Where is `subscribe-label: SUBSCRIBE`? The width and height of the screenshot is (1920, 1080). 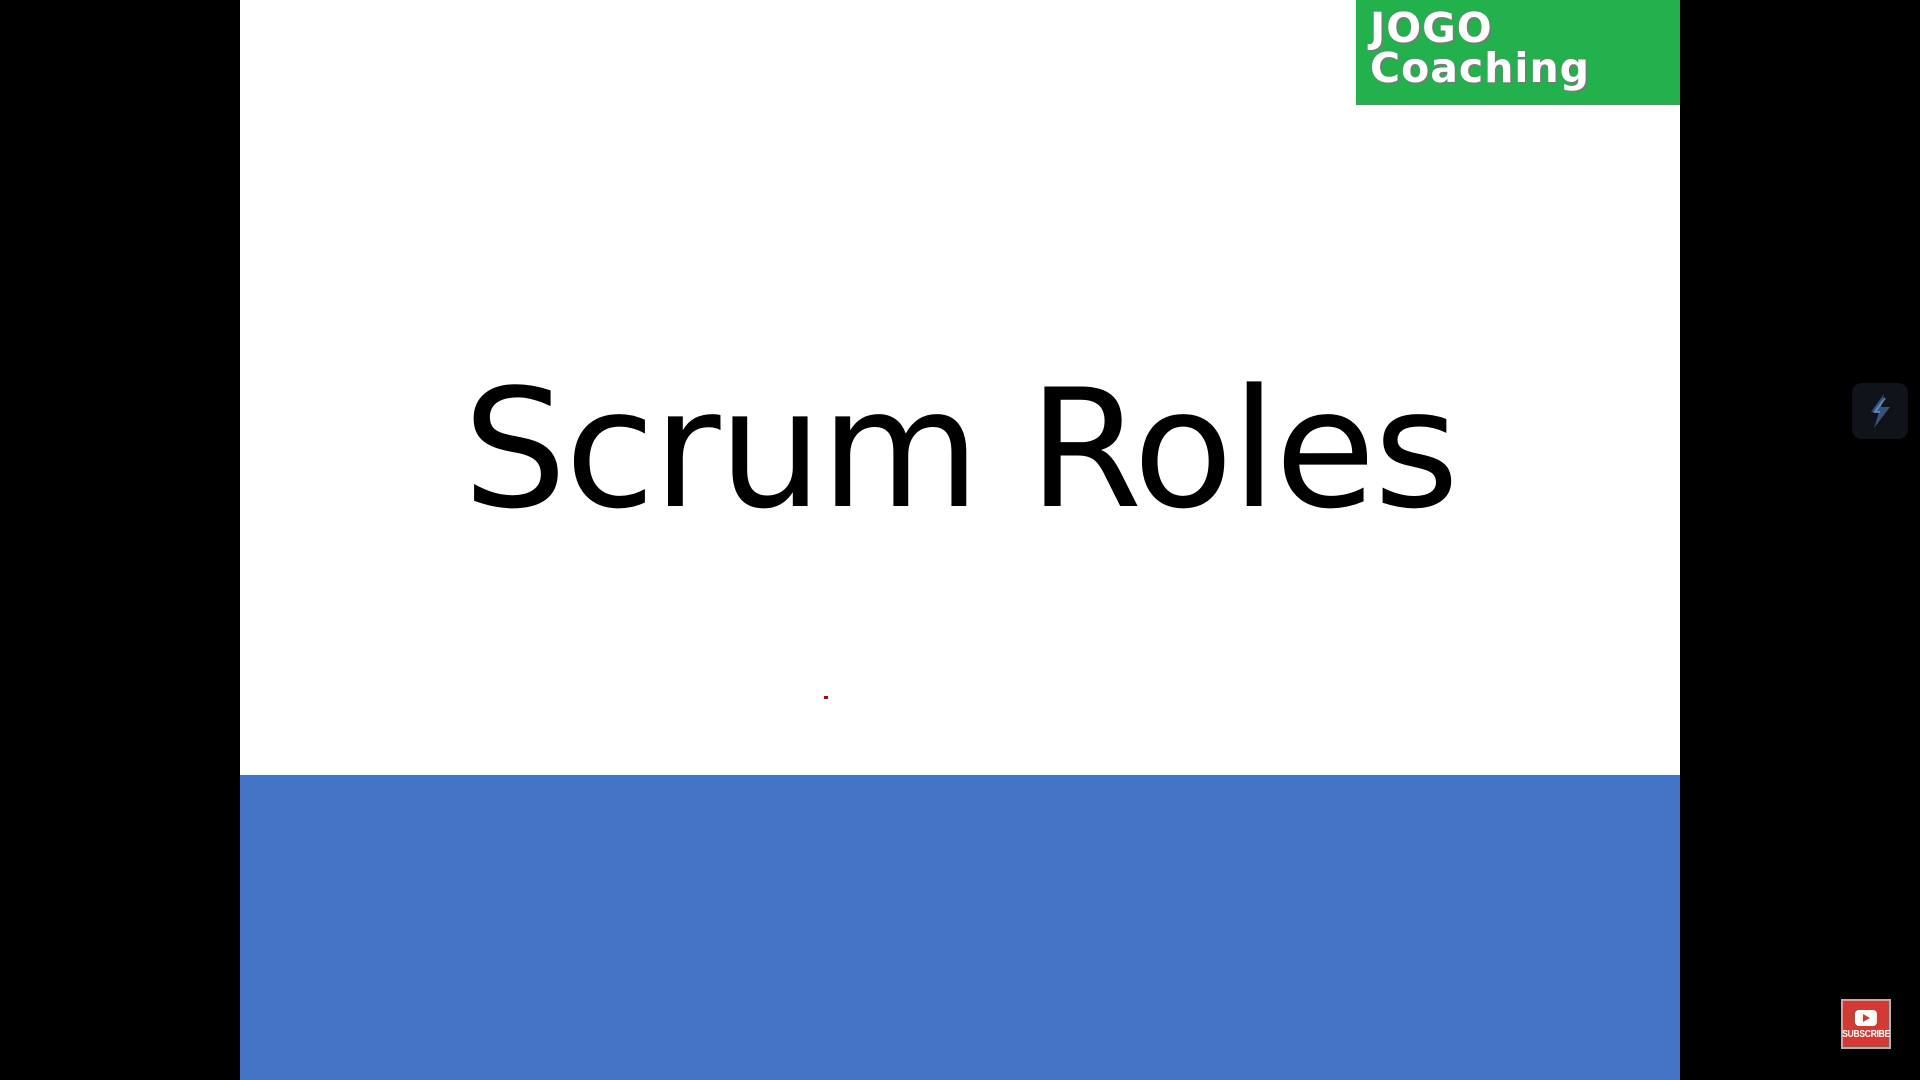 subscribe-label: SUBSCRIBE is located at coordinates (1866, 1034).